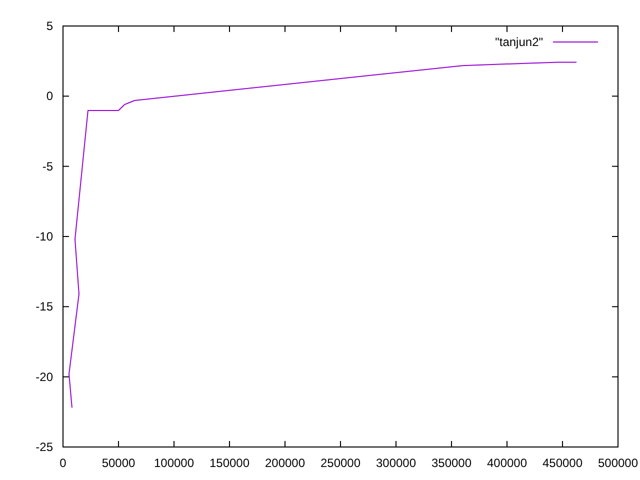 The width and height of the screenshot is (640, 480). Describe the element at coordinates (45, 307) in the screenshot. I see `y-tick-label: -15` at that location.